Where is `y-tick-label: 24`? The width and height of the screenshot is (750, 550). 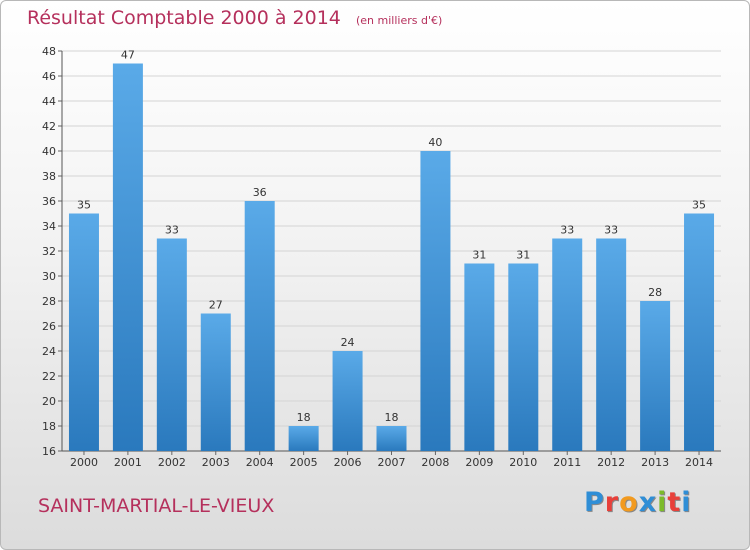
y-tick-label: 24 is located at coordinates (49, 351).